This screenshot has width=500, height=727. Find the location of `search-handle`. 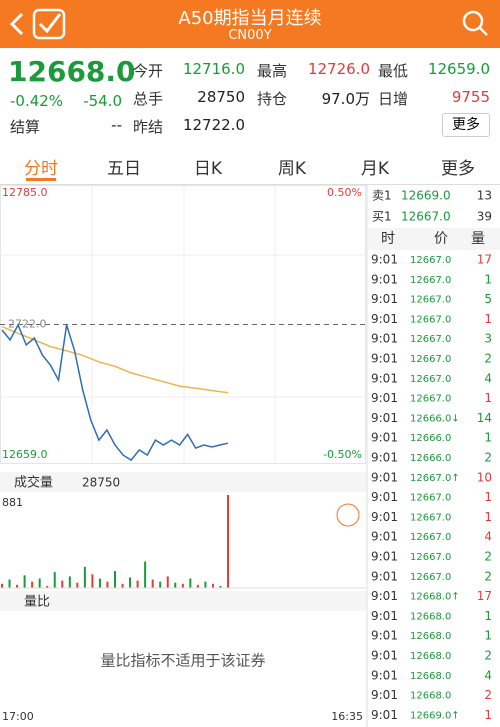

search-handle is located at coordinates (483, 31).